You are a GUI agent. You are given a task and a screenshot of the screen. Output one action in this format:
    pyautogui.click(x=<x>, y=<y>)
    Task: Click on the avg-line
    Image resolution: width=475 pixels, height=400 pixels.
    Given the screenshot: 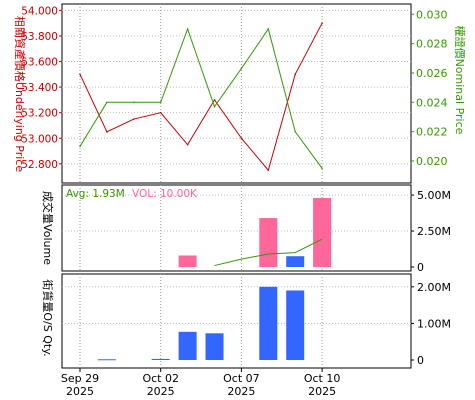 What is the action you would take?
    pyautogui.click(x=268, y=252)
    